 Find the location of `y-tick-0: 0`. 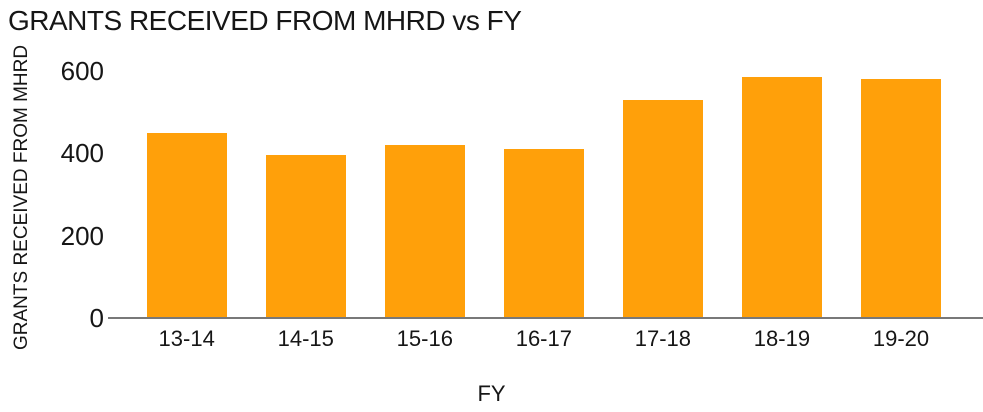

y-tick-0: 0 is located at coordinates (96, 318).